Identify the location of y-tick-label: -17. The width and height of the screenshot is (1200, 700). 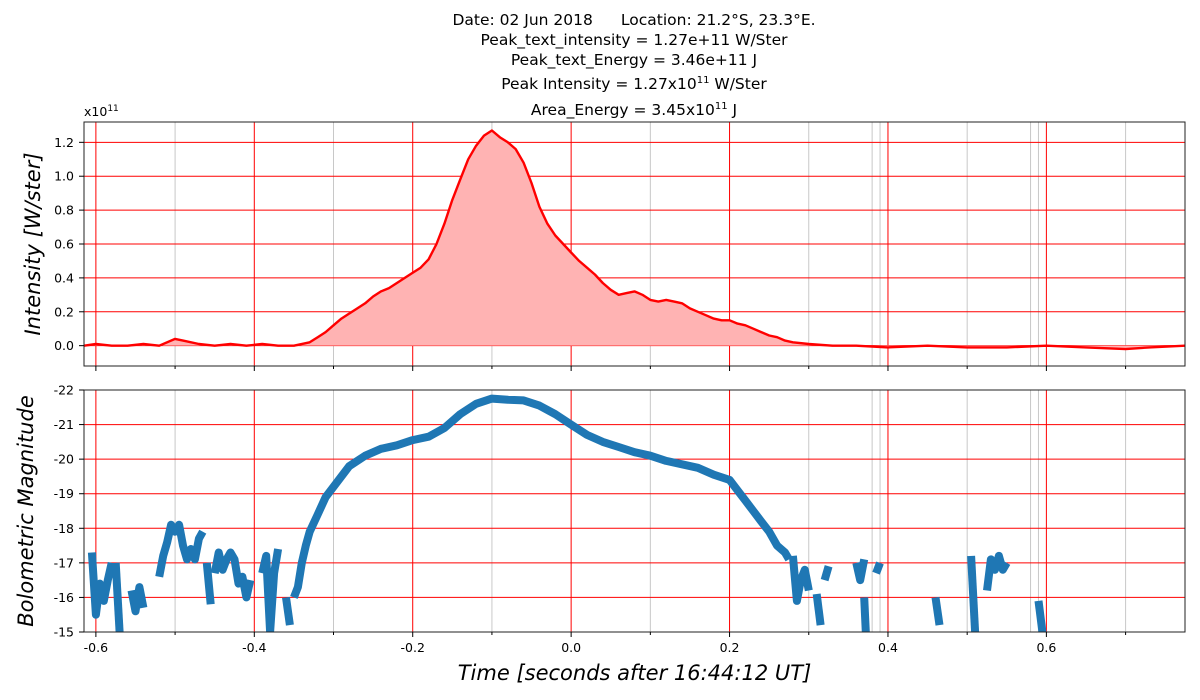
(64, 562).